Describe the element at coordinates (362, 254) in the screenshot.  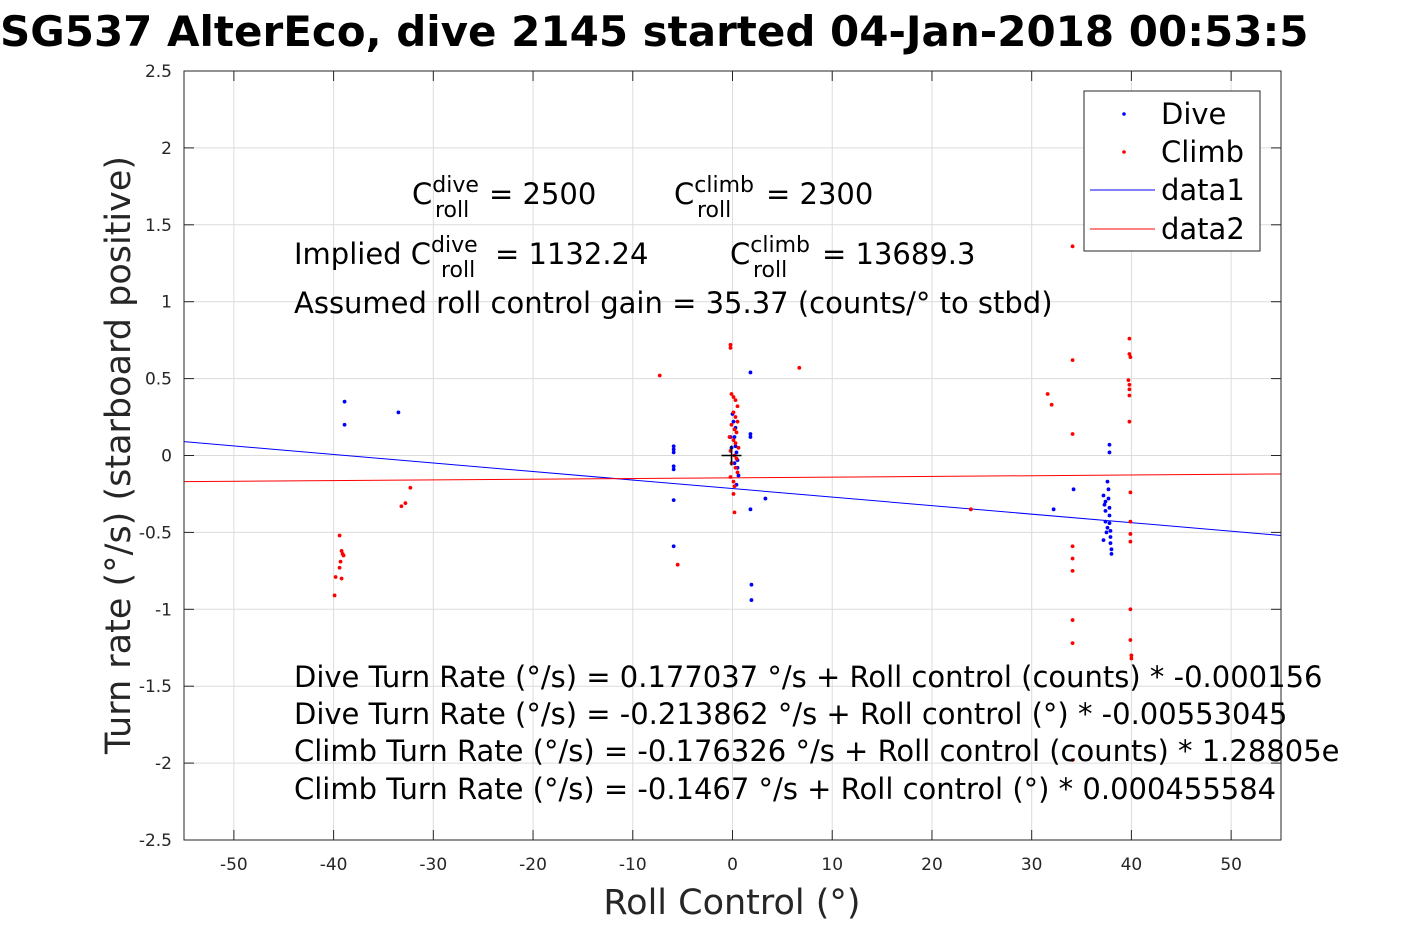
I see `implied-prefix: Implied C` at that location.